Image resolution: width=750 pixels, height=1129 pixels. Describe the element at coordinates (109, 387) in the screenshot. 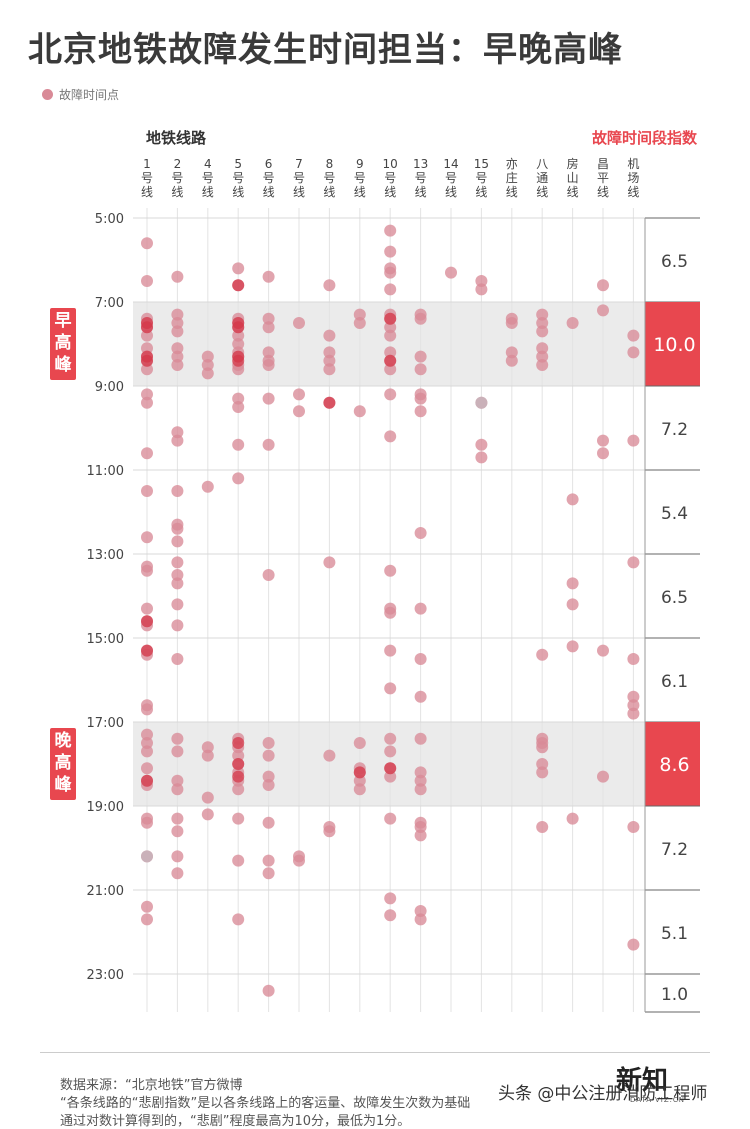

I see `y-tick-label: 9:00` at that location.